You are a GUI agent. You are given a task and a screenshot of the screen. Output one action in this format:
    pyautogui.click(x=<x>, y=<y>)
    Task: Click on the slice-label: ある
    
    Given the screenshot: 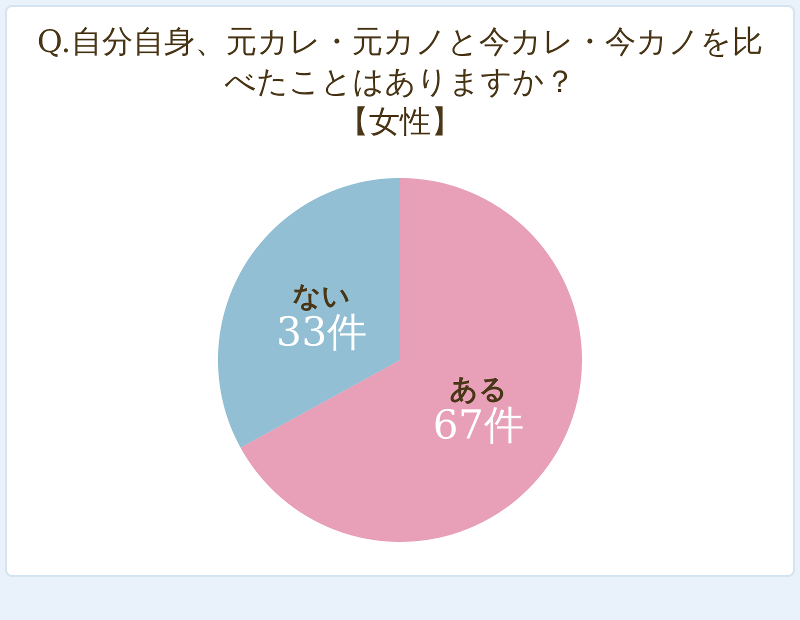 What is the action you would take?
    pyautogui.click(x=478, y=389)
    